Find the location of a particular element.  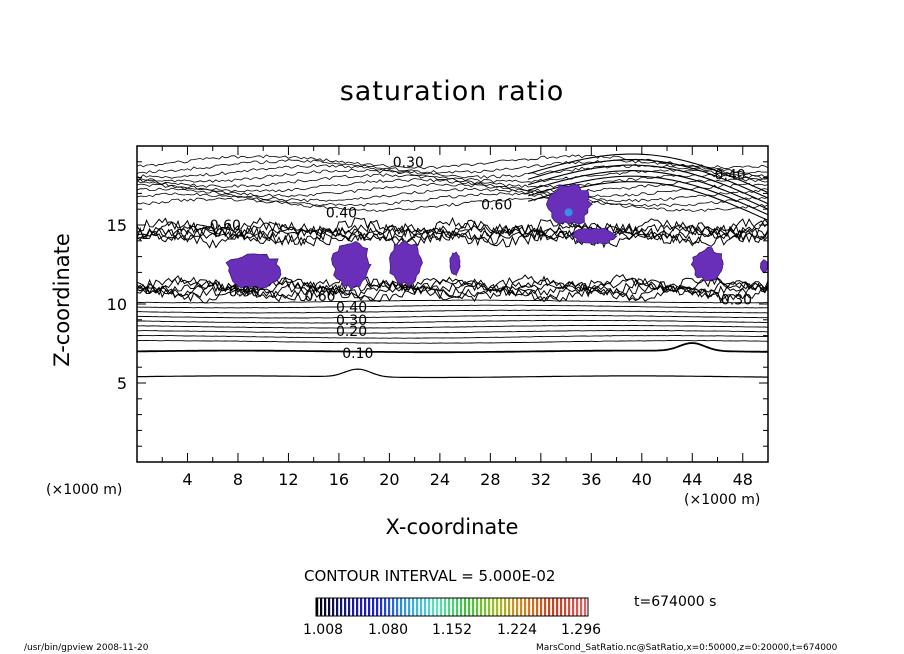

y-tick-label: 5 is located at coordinates (122, 383).